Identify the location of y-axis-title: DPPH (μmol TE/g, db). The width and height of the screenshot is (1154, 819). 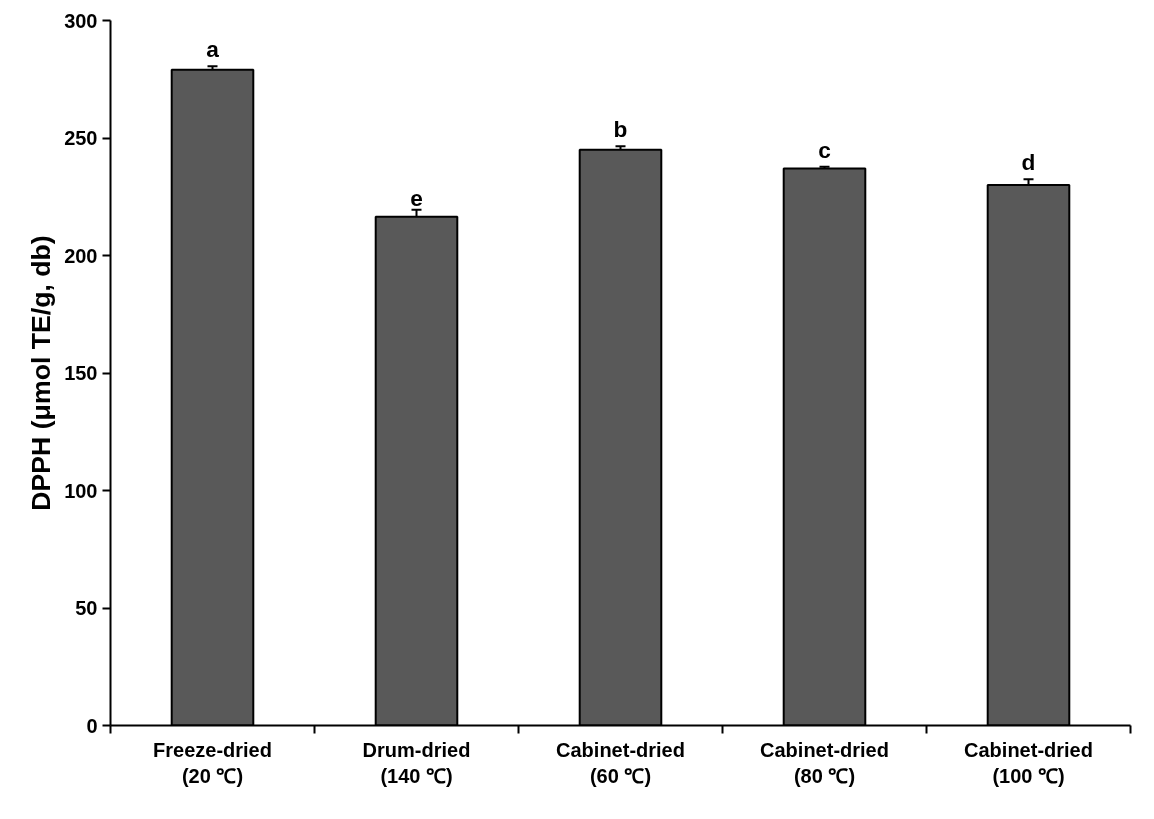
(41, 373).